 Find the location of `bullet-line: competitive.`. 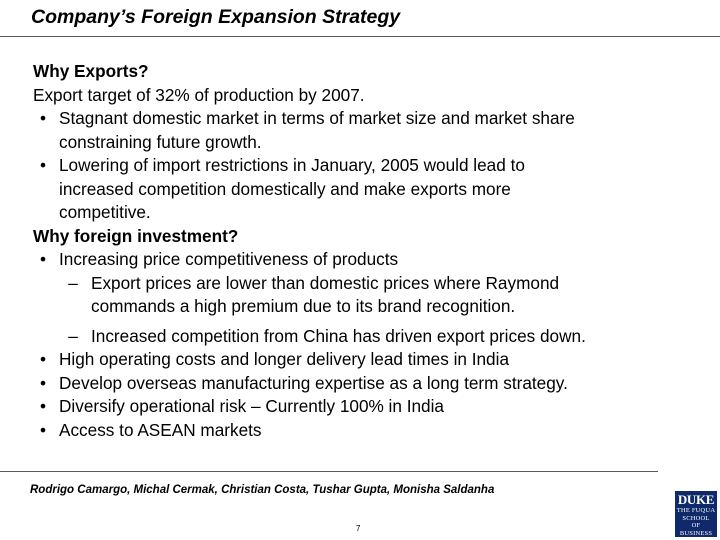

bullet-line: competitive. is located at coordinates (105, 212).